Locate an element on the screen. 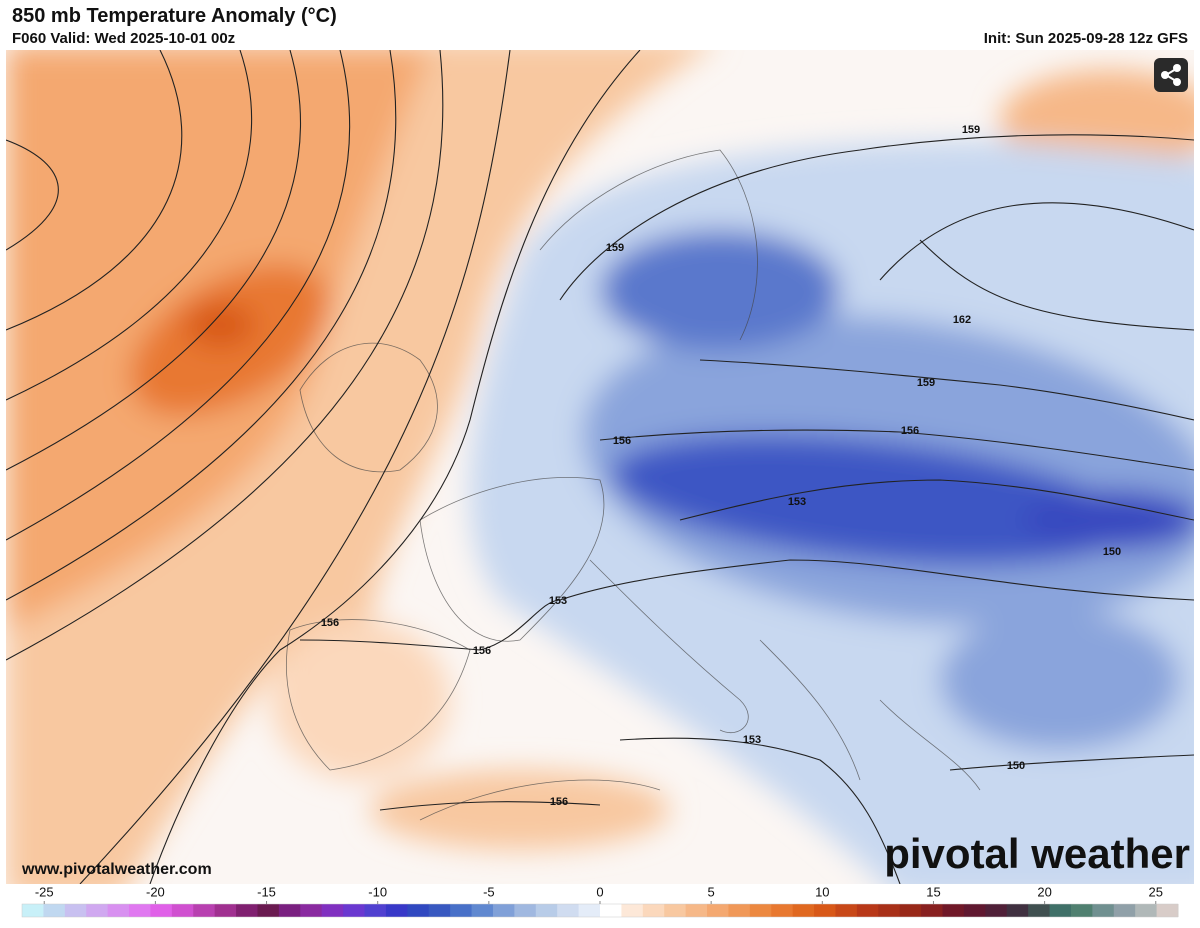 The image size is (1200, 928). map-title: 850 mb Temperature Anomaly (°C) is located at coordinates (174, 16).